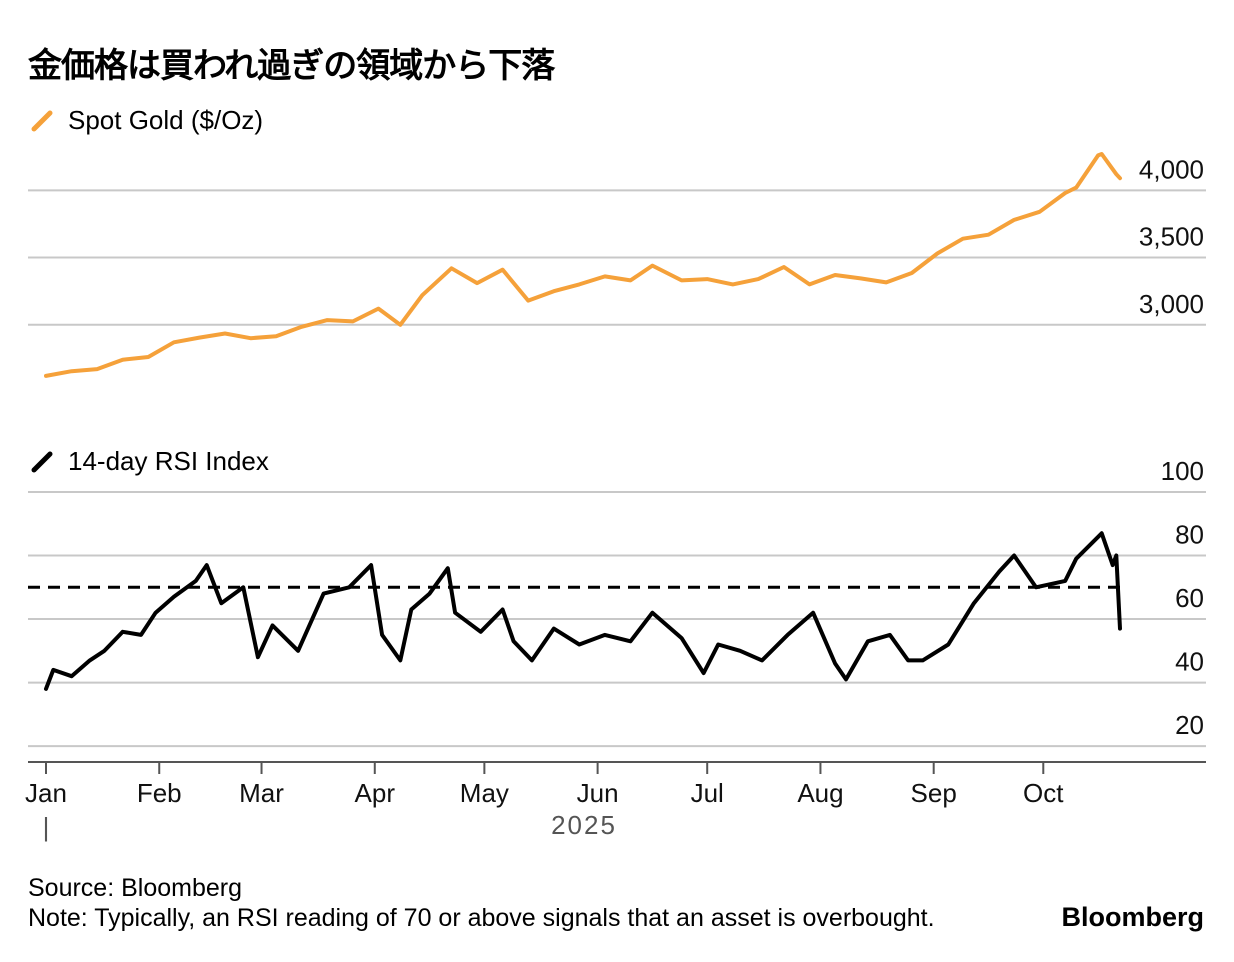  Describe the element at coordinates (291, 66) in the screenshot. I see `chart-title: 金価格は買われ過ぎの領域から下落` at that location.